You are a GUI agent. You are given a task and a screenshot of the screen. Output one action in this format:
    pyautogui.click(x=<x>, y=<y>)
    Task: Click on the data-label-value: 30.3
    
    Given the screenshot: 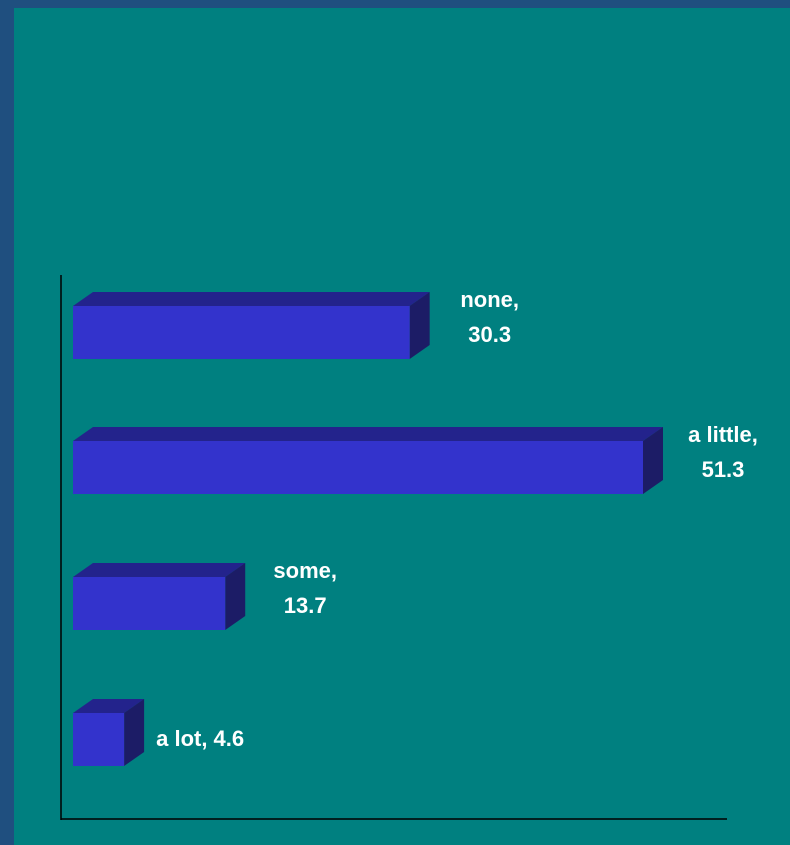 What is the action you would take?
    pyautogui.click(x=489, y=334)
    